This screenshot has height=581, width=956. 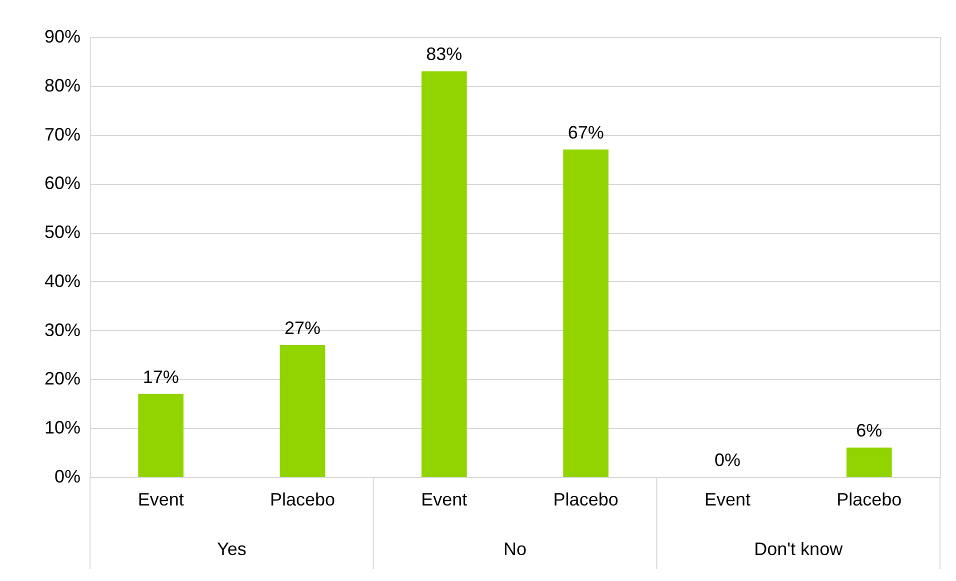 What do you see at coordinates (160, 376) in the screenshot?
I see `data-label: 17%` at bounding box center [160, 376].